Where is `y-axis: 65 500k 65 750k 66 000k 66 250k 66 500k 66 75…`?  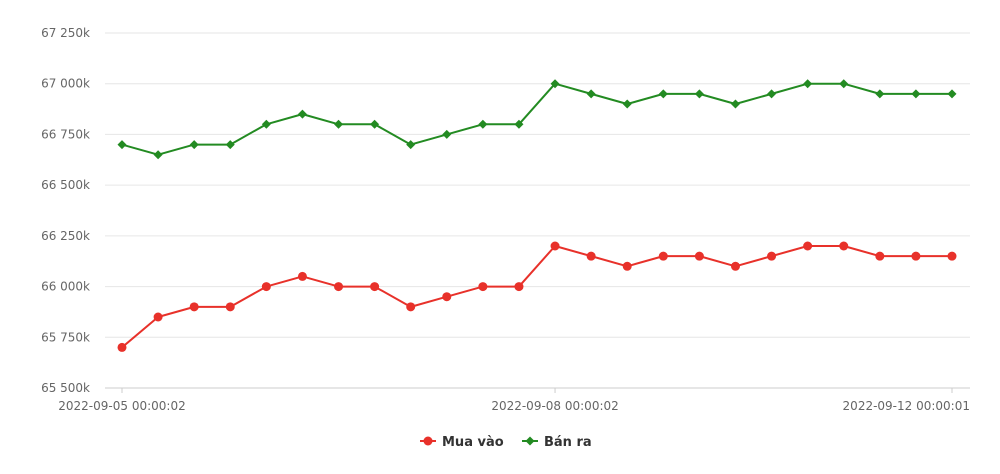 y-axis: 65 500k 65 750k 66 000k 66 250k 66 500k 66 75… is located at coordinates (65, 210).